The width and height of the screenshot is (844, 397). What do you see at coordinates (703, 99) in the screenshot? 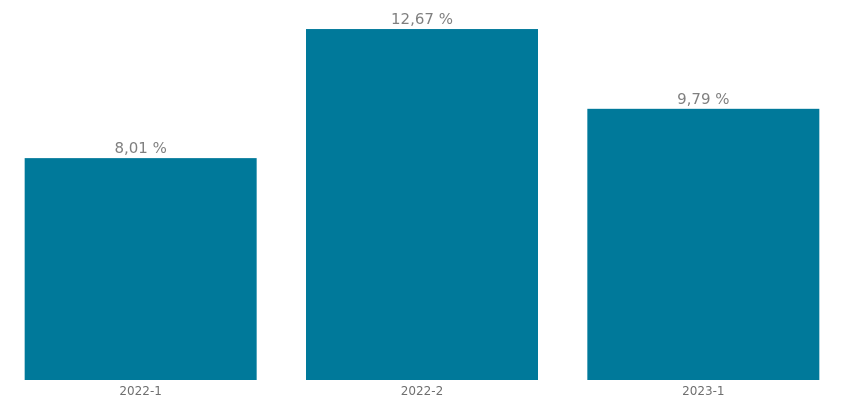
I see `data-label-2023-1: 9,79 %` at bounding box center [703, 99].